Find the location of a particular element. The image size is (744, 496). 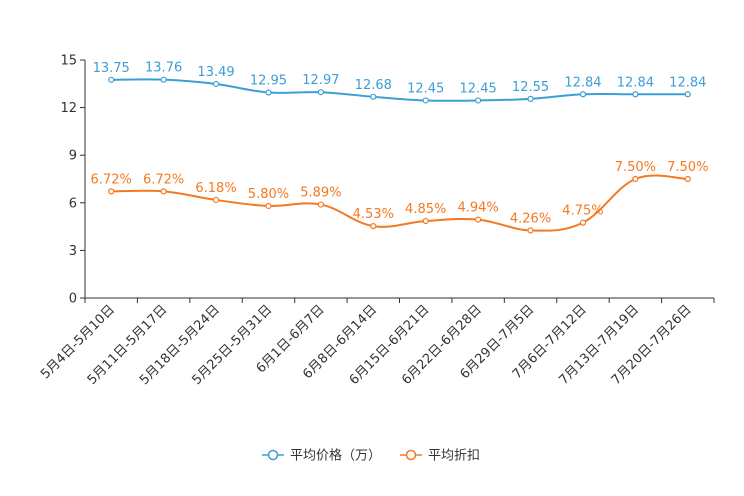

data-label: 5.89% is located at coordinates (320, 193).